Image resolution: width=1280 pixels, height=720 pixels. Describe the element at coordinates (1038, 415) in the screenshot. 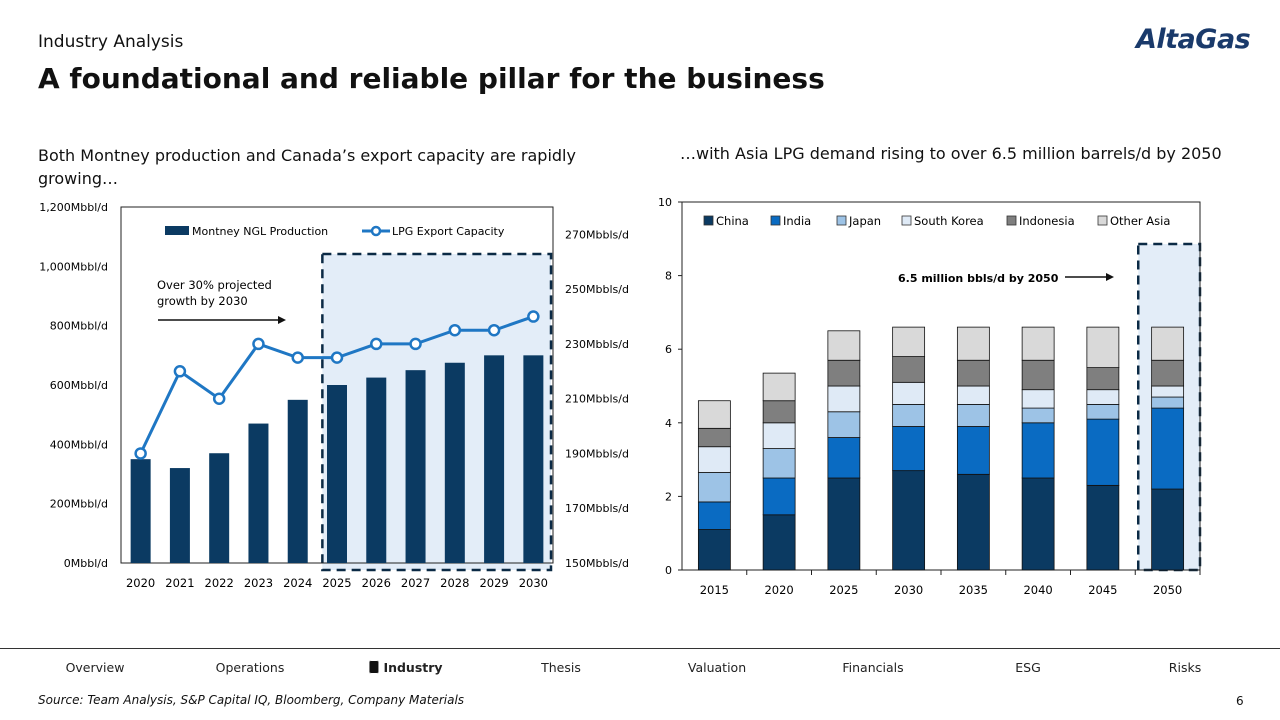

I see `bar-japan-2040` at that location.